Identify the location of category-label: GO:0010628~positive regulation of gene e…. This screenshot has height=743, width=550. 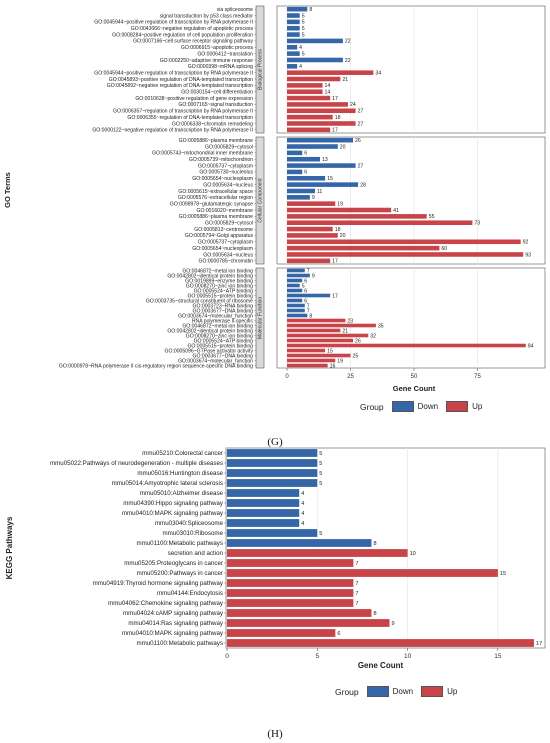
(194, 99).